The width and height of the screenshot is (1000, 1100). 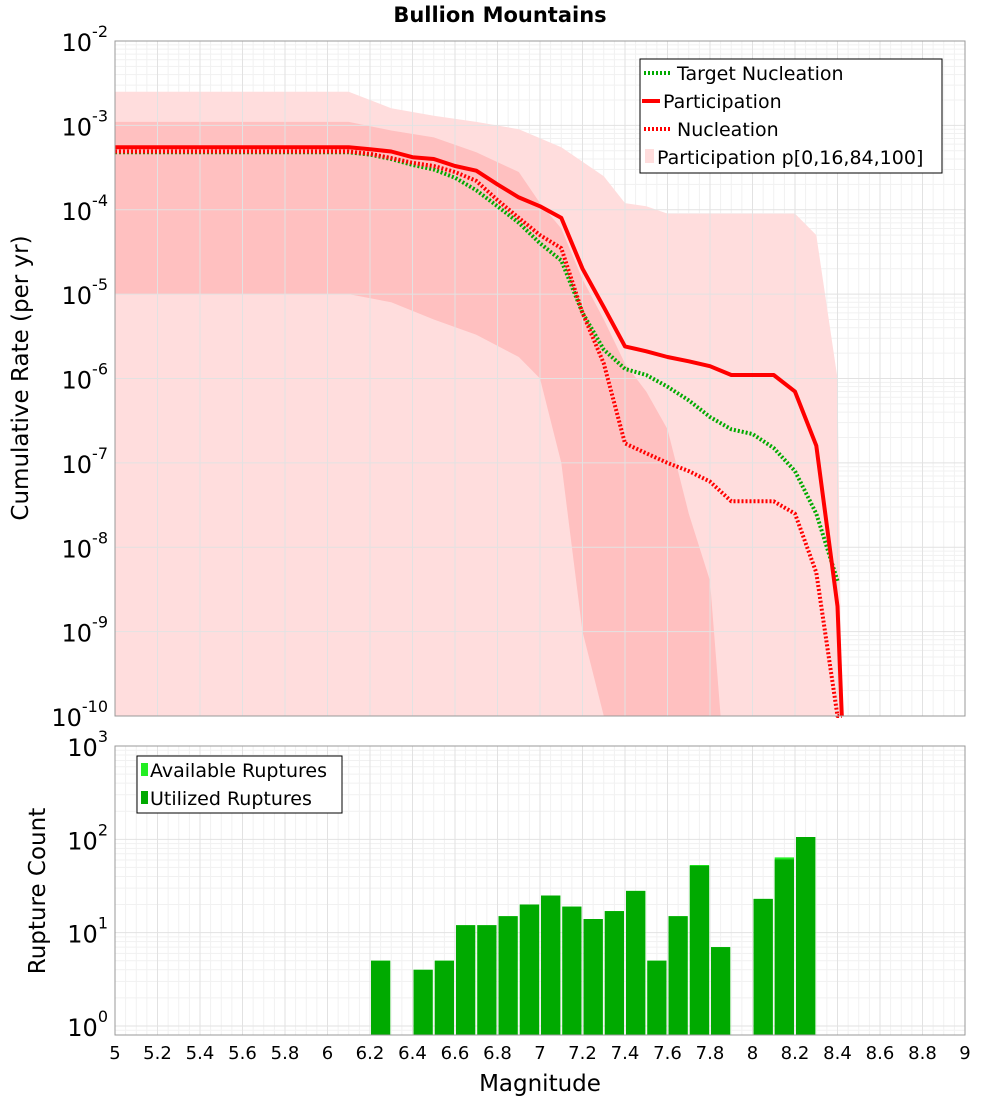 I want to click on legend-swatch-available-ruptures, so click(x=144, y=769).